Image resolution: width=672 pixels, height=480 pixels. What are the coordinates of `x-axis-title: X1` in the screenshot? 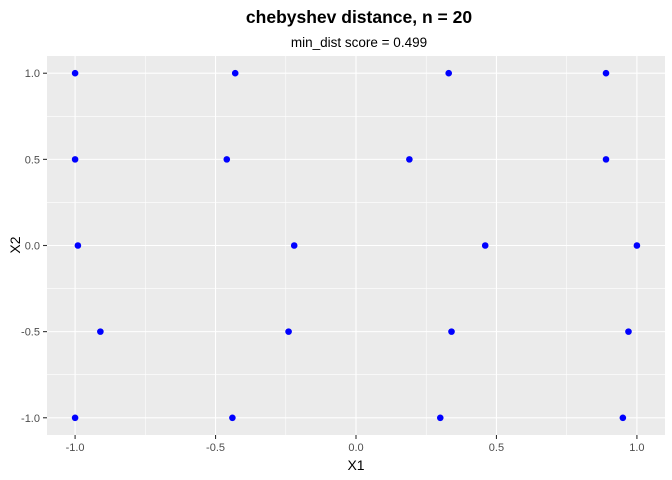 It's located at (355, 465).